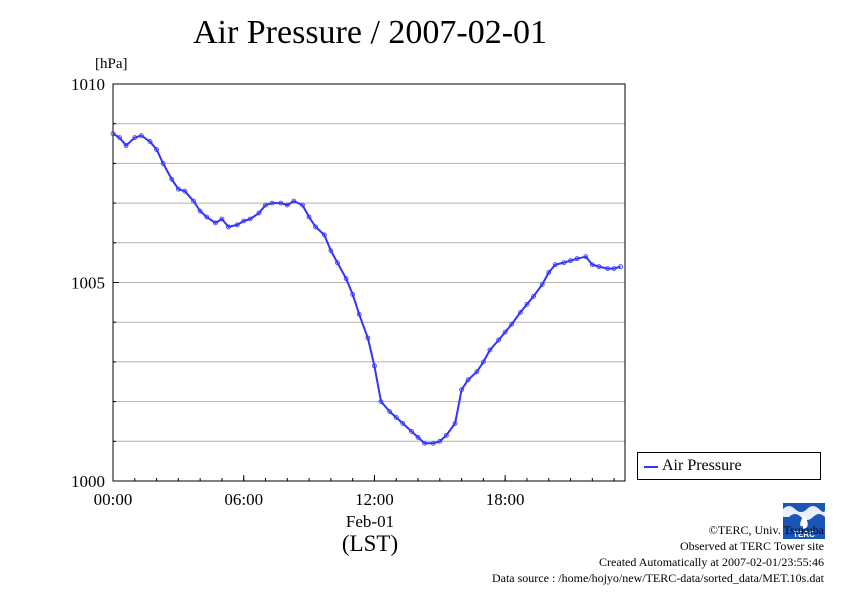 The width and height of the screenshot is (842, 595). What do you see at coordinates (370, 32) in the screenshot?
I see `chart-title: Air Pressure / 2007-02-01` at bounding box center [370, 32].